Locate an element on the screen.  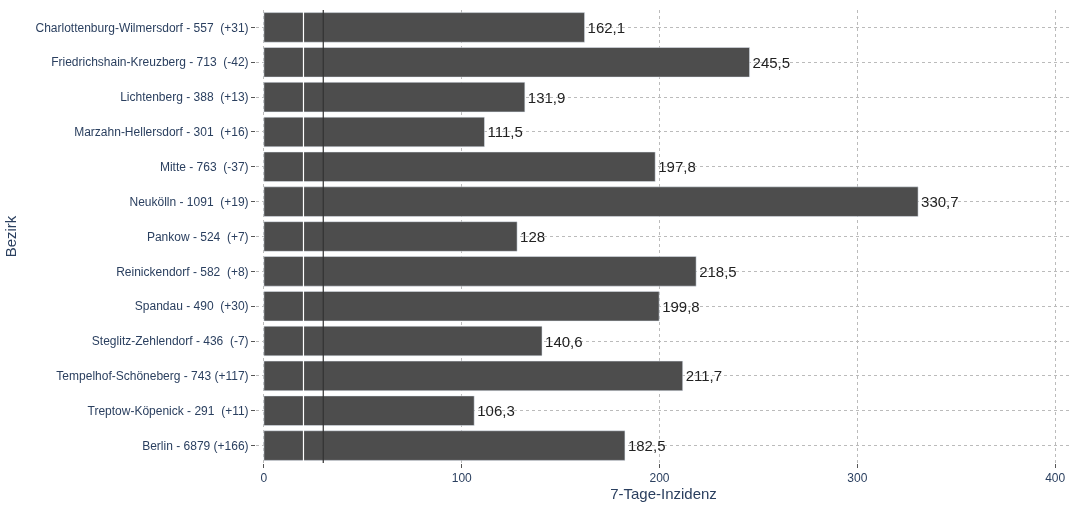
data-label: 128 is located at coordinates (533, 236).